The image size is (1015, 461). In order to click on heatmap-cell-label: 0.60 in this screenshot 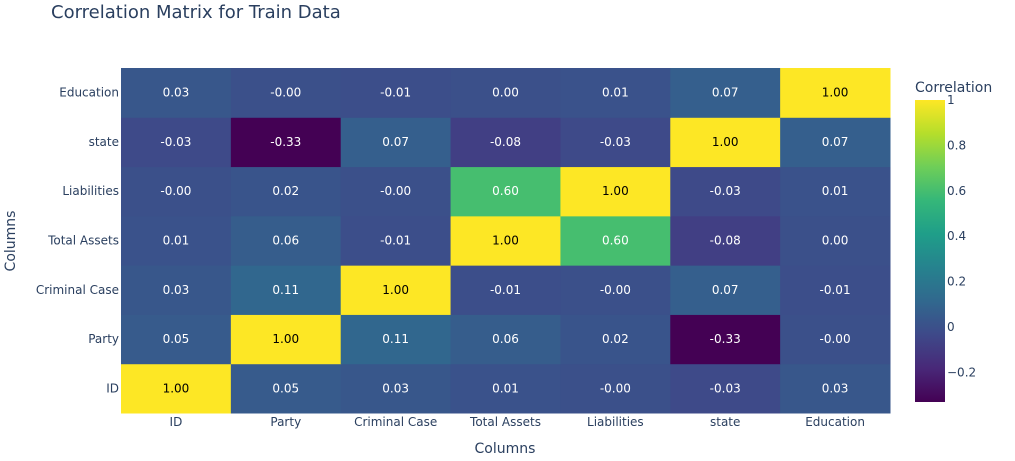, I will do `click(615, 241)`.